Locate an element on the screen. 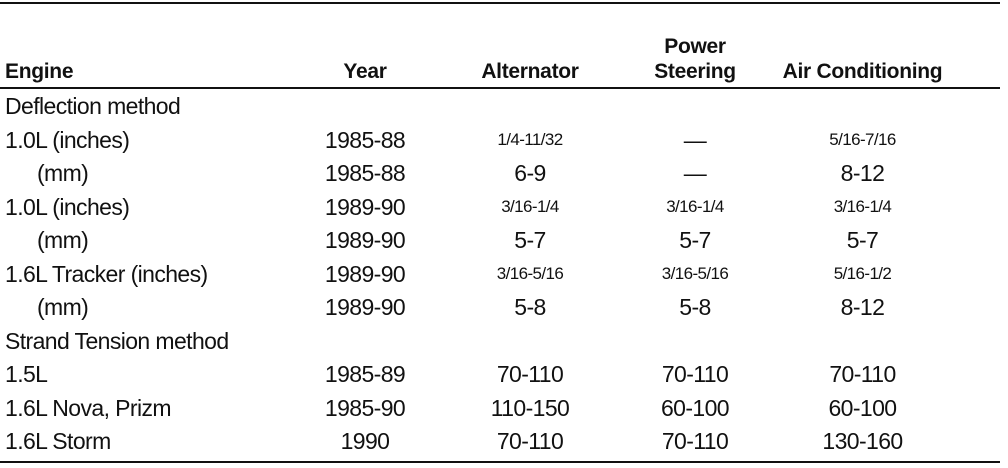 The width and height of the screenshot is (1008, 468). cell-value: 1985-90 is located at coordinates (365, 407).